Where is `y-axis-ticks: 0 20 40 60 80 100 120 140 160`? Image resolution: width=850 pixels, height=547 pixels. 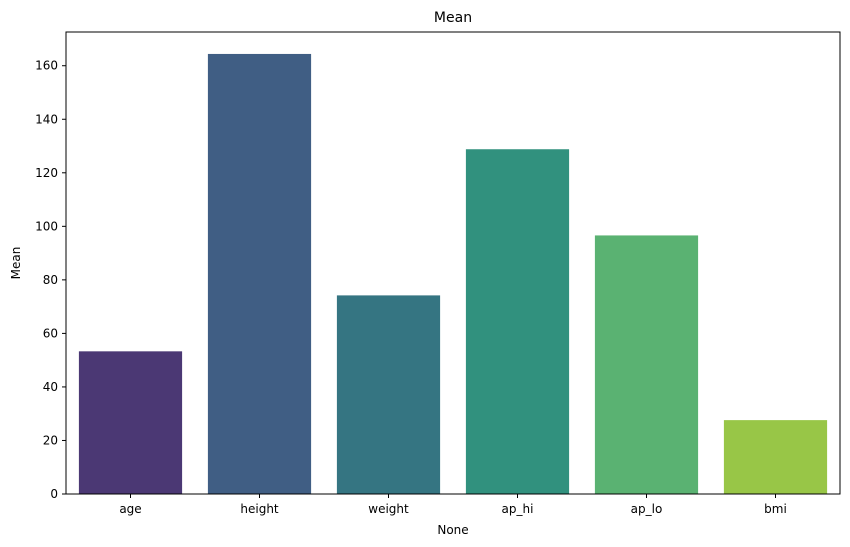
y-axis-ticks: 0 20 40 60 80 100 120 140 160 is located at coordinates (50, 280).